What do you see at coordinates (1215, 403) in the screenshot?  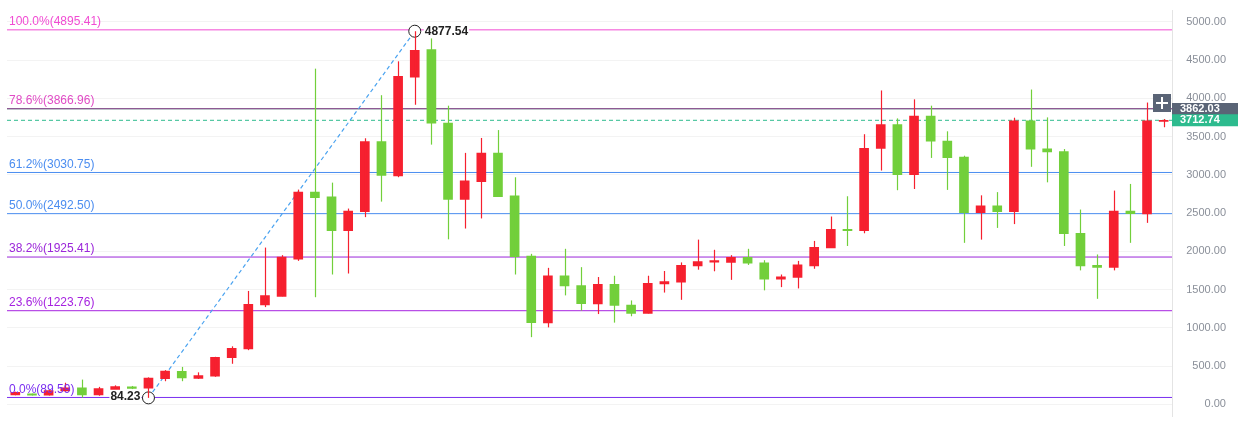 I see `y-tick-label: 0.00` at bounding box center [1215, 403].